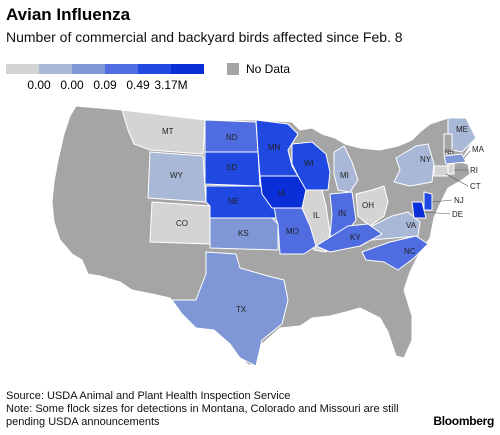 The width and height of the screenshot is (500, 435). I want to click on label-ct: CT, so click(475, 186).